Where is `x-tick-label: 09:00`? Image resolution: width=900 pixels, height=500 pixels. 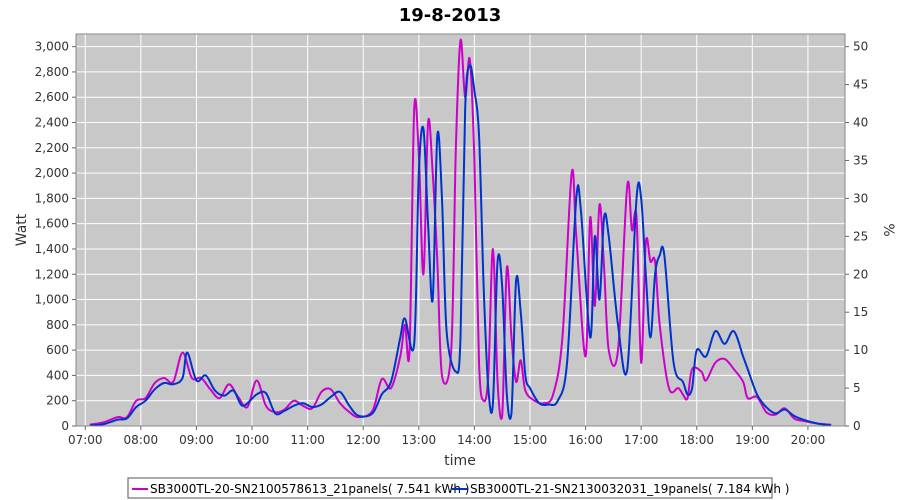
x-tick-label: 09:00 is located at coordinates (196, 440).